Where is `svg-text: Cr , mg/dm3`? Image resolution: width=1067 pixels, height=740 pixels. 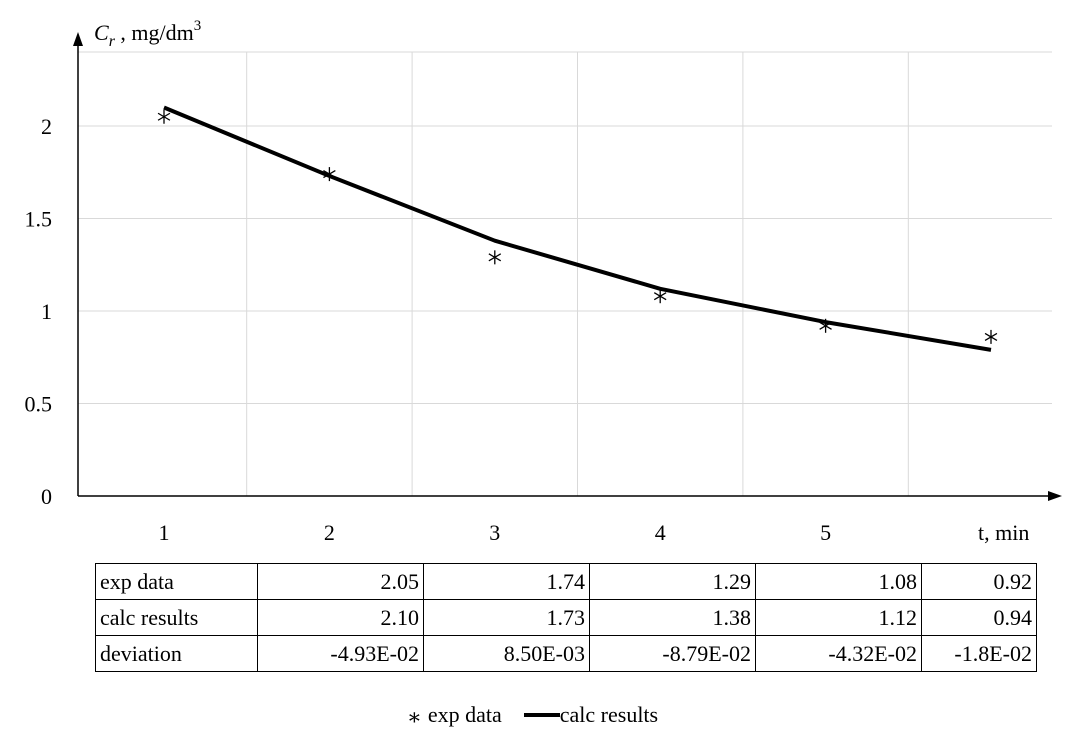
svg-text: Cr , mg/dm3 is located at coordinates (147, 34).